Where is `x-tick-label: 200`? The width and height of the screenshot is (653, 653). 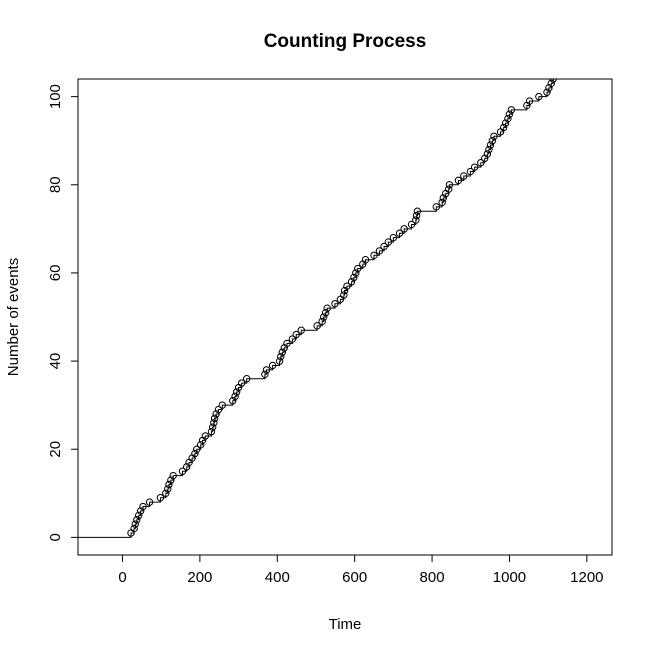
x-tick-label: 200 is located at coordinates (199, 577).